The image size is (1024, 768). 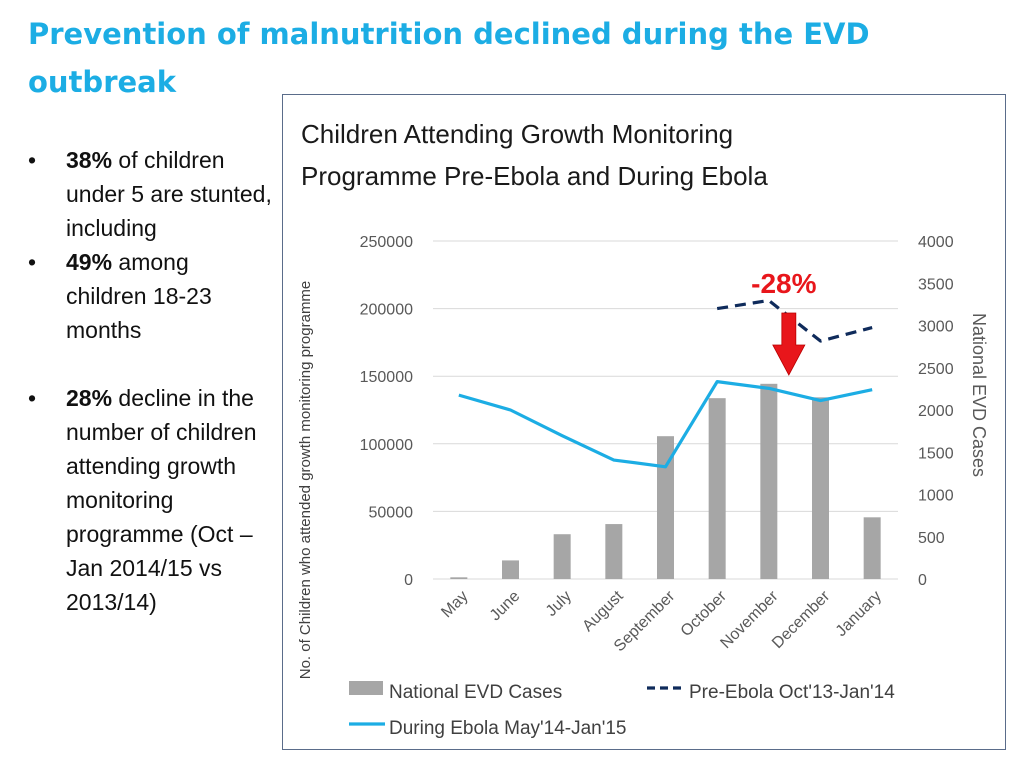 I want to click on pre-ebola-line, so click(x=794, y=320).